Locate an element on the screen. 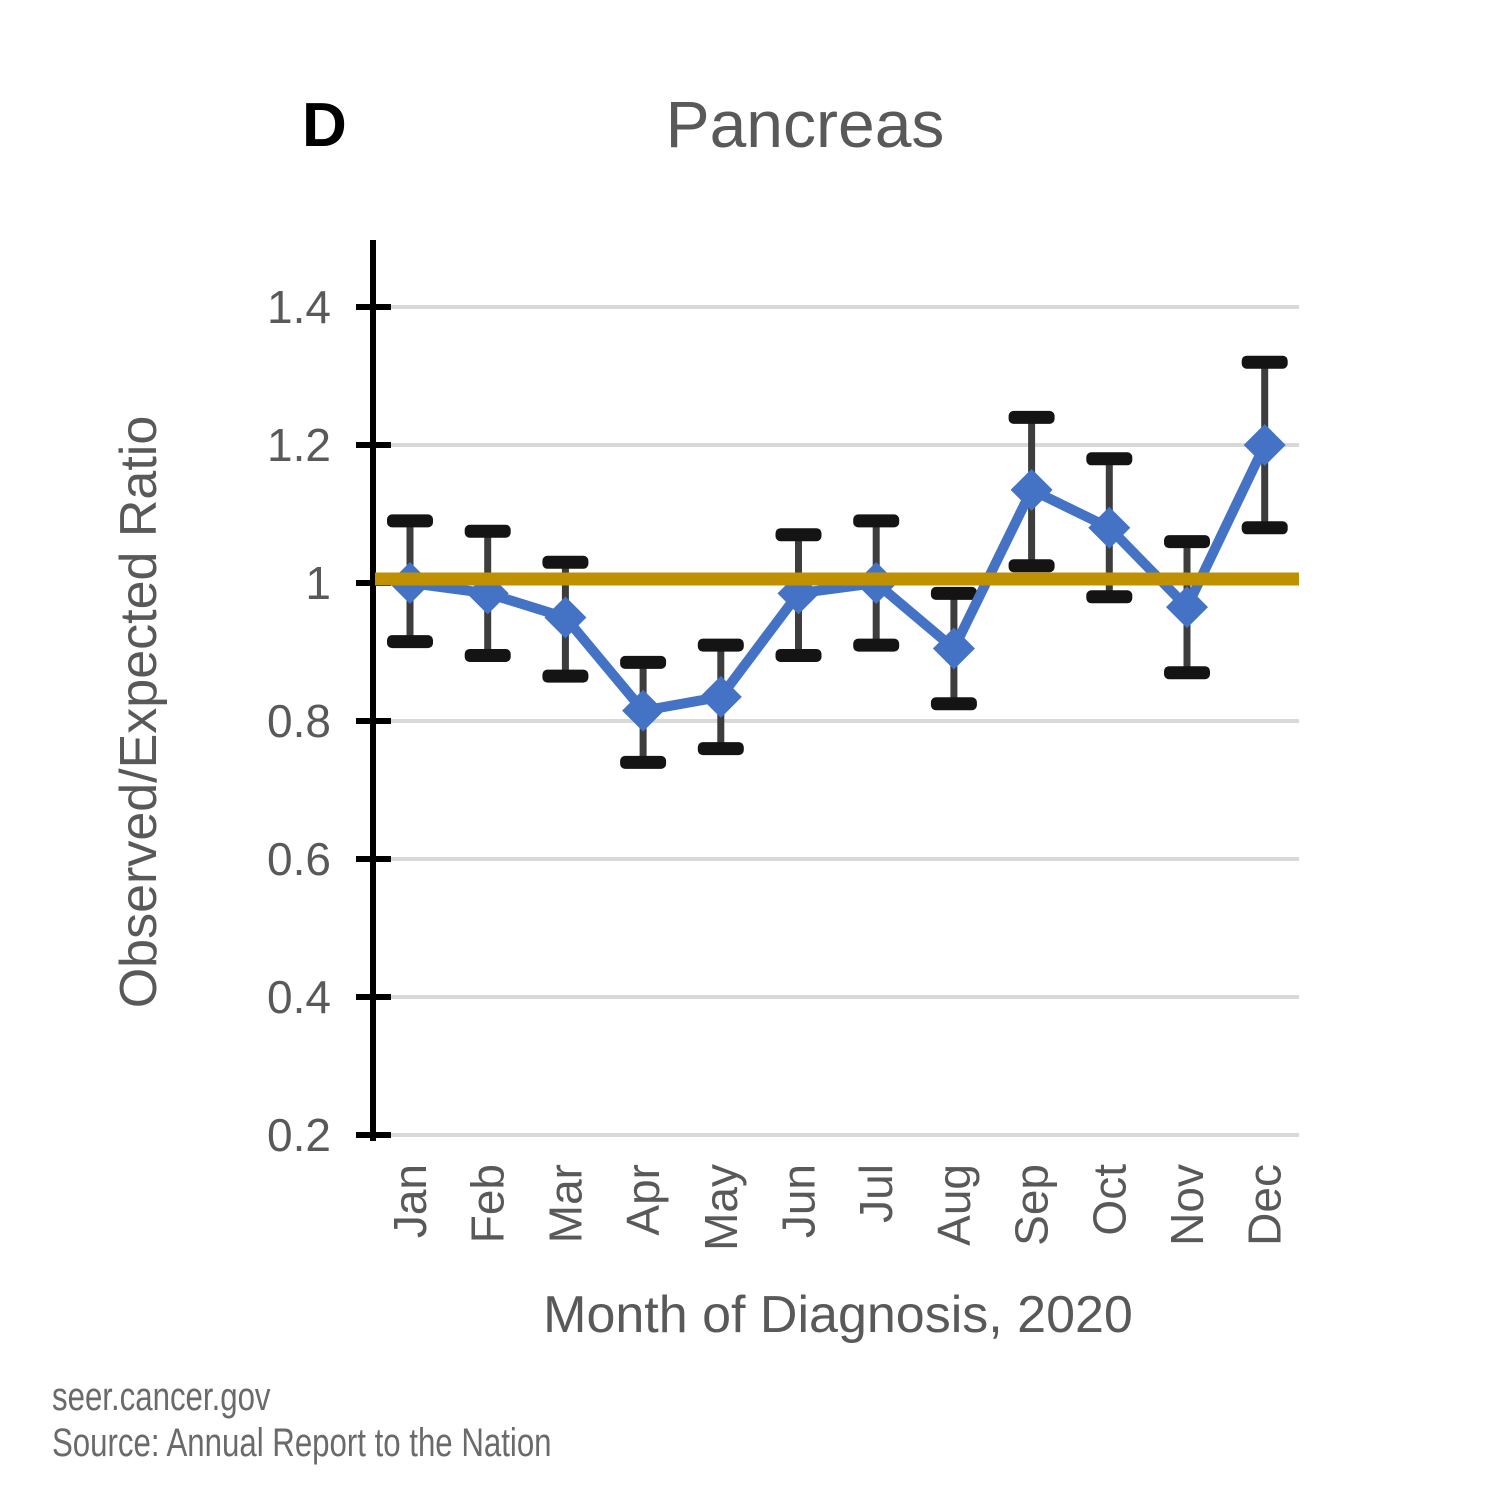 The image size is (1500, 1500). x-tick-label: Mar is located at coordinates (565, 1203).